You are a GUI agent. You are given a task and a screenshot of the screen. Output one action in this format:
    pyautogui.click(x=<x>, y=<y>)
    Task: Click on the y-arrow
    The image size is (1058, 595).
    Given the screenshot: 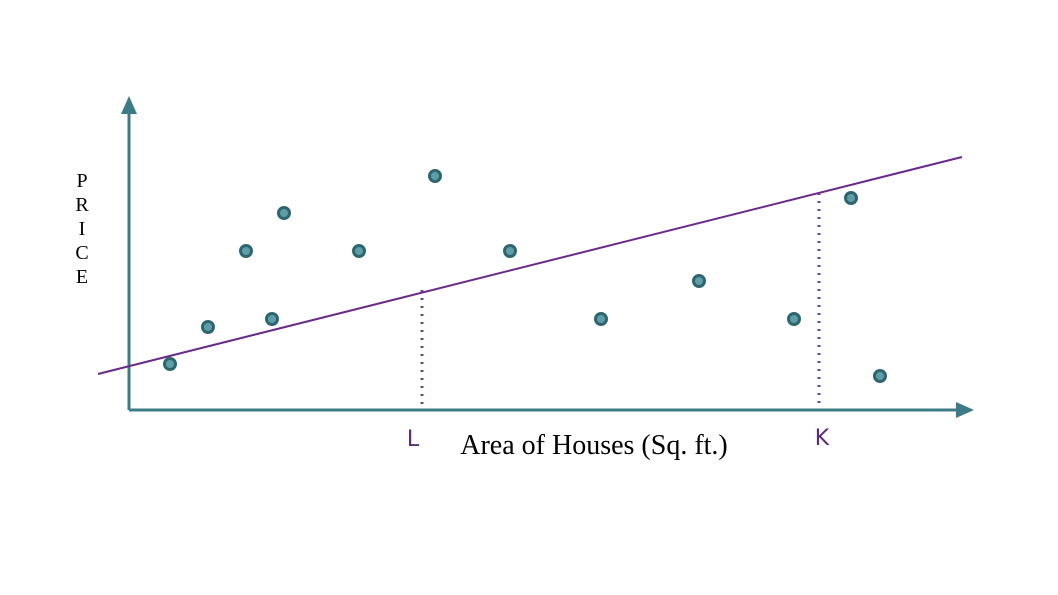 What is the action you would take?
    pyautogui.click(x=129, y=105)
    